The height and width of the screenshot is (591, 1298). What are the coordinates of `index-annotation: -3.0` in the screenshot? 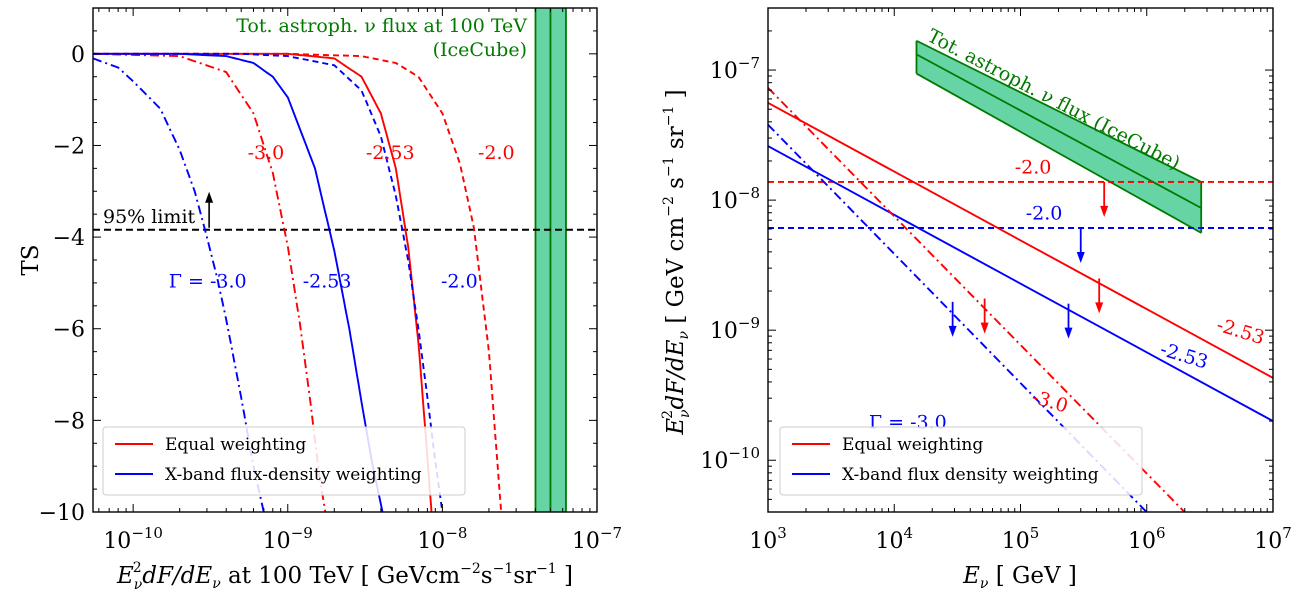 It's located at (266, 153).